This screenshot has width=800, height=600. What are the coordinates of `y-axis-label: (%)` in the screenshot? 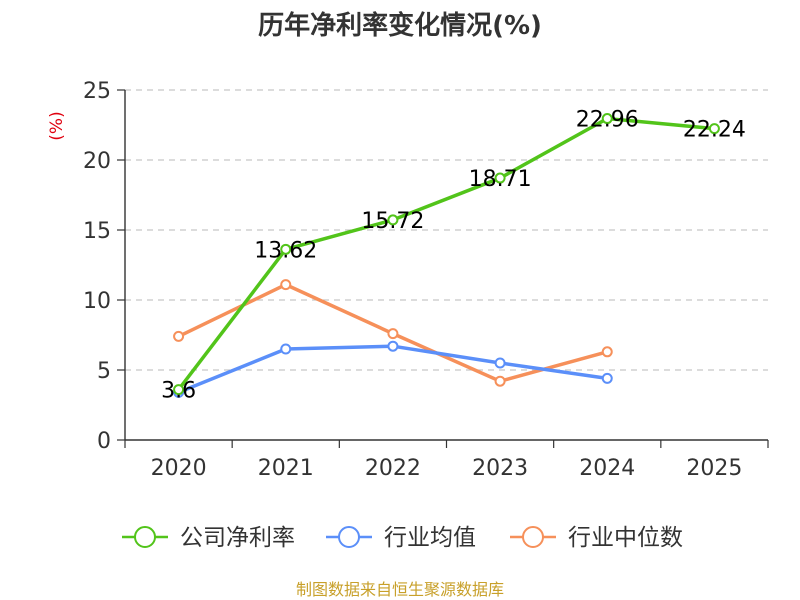 It's located at (57, 125).